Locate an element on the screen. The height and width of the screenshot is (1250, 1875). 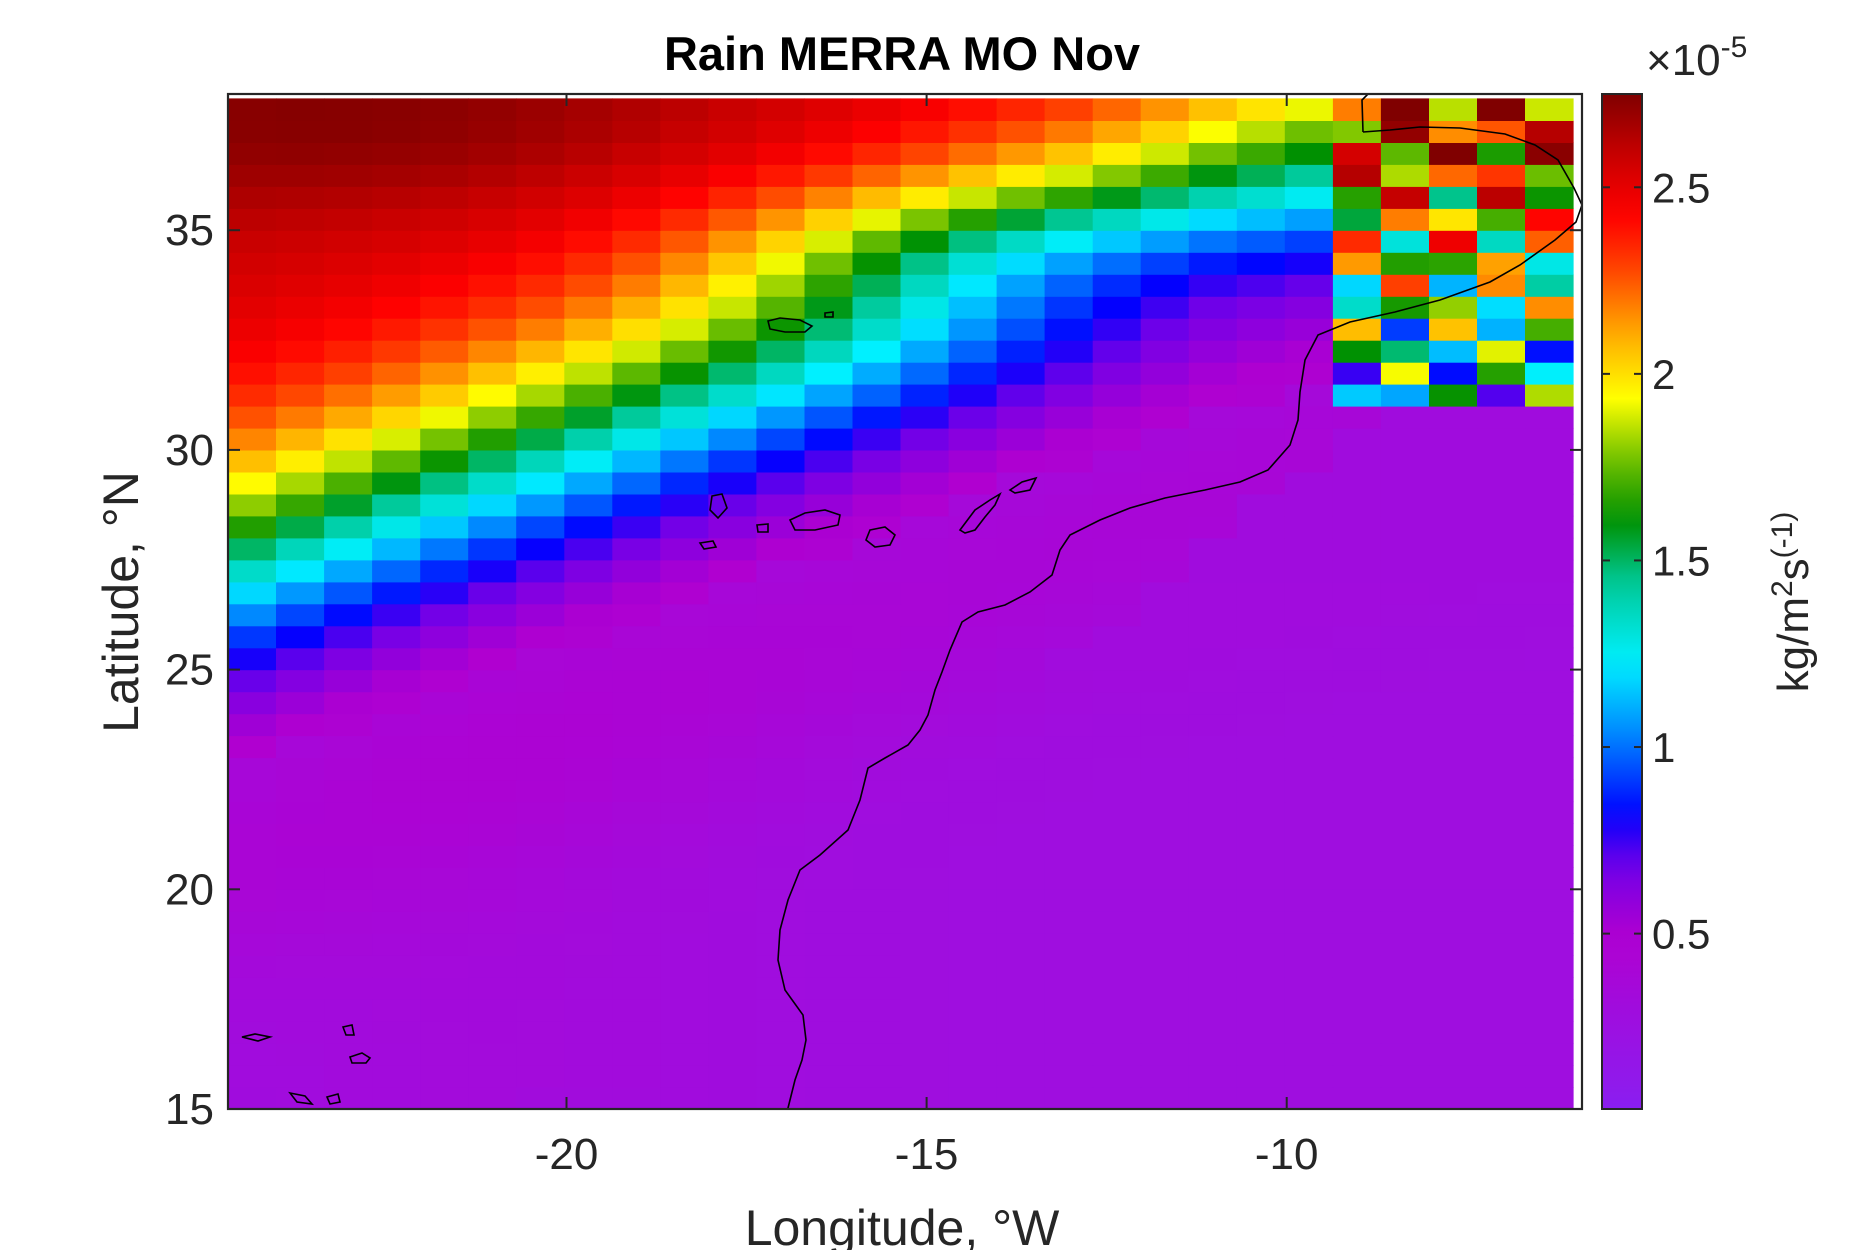
coastline-iberia is located at coordinates (1365, 113).